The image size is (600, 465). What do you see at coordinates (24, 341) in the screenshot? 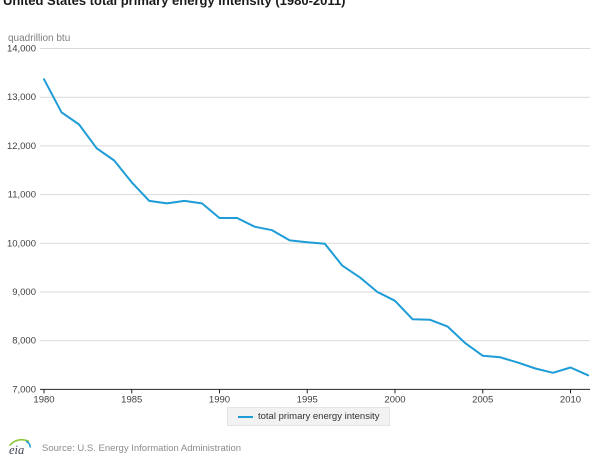
I see `svg-text: 8,000` at bounding box center [24, 341].